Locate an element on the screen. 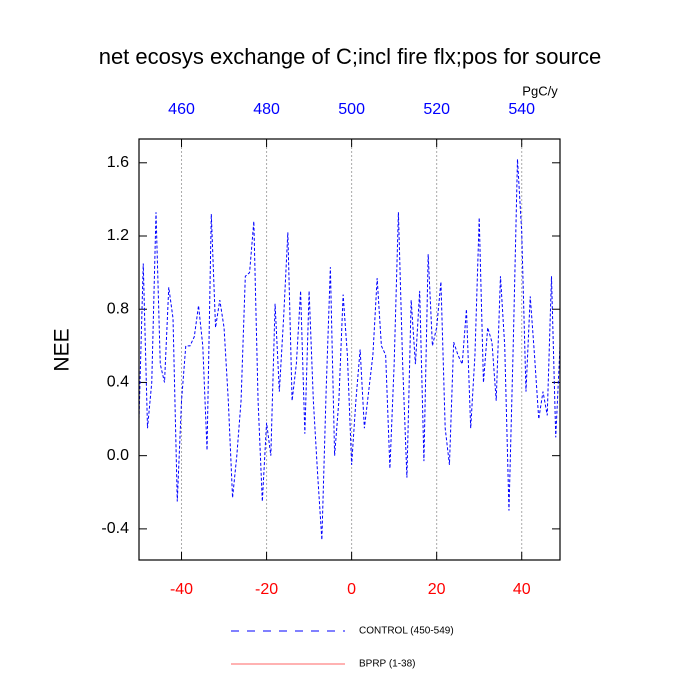 This screenshot has width=700, height=700. y-tick-label: 1.2 is located at coordinates (118, 235).